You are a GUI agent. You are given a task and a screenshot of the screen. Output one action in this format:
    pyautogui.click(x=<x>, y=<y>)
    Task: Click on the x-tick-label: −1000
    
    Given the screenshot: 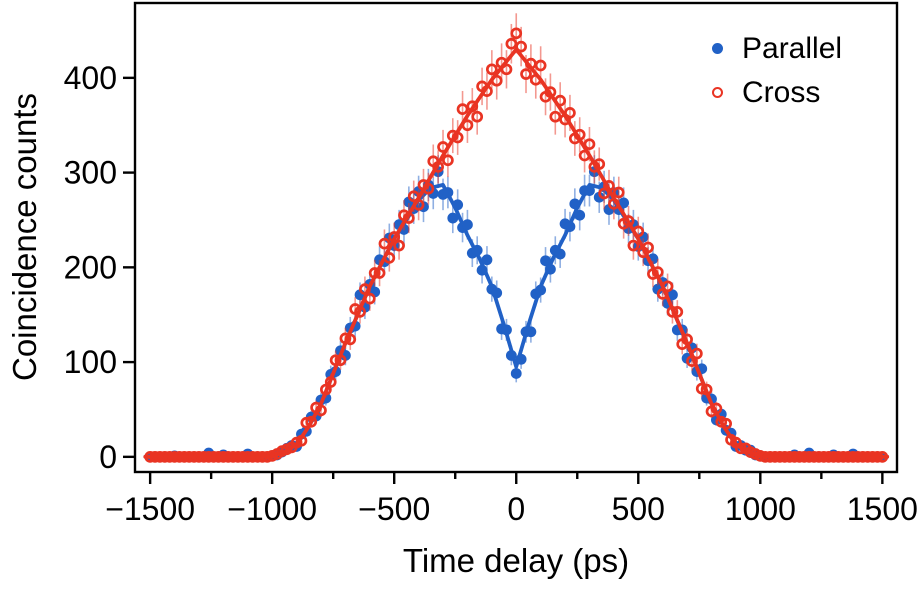 What is the action you would take?
    pyautogui.click(x=272, y=509)
    